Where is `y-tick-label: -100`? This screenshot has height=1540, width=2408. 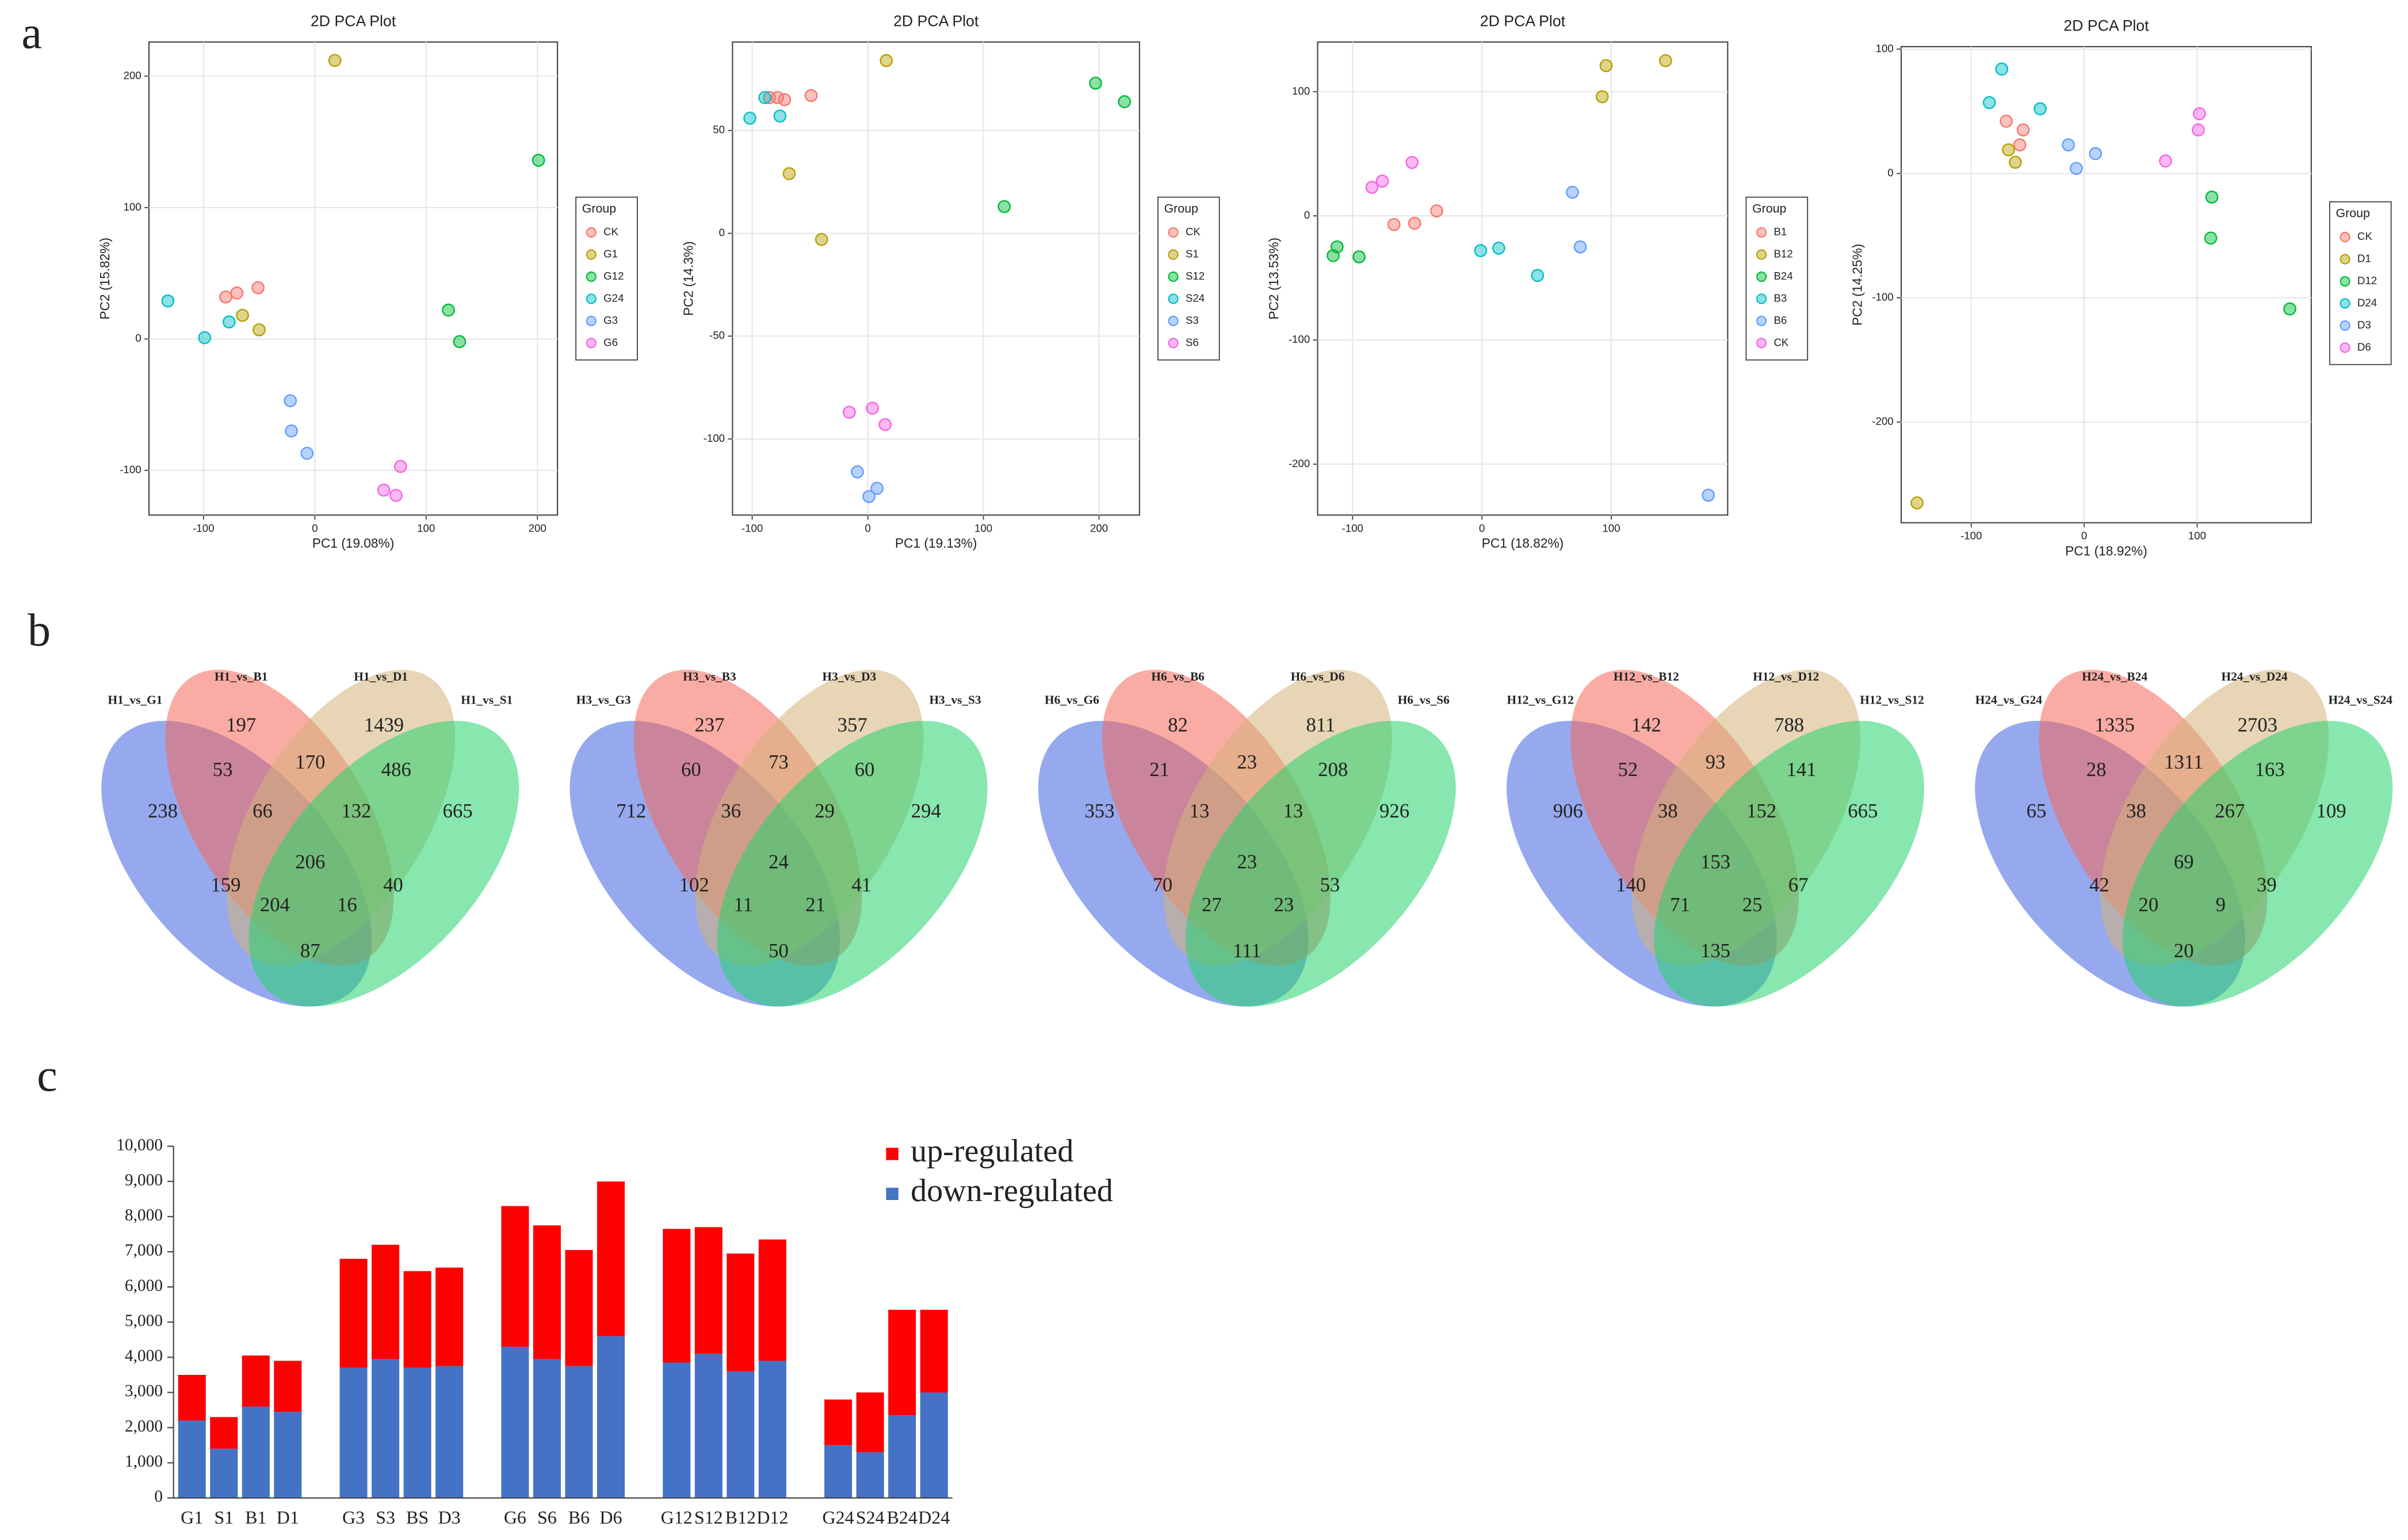
y-tick-label: -100 is located at coordinates (1882, 297).